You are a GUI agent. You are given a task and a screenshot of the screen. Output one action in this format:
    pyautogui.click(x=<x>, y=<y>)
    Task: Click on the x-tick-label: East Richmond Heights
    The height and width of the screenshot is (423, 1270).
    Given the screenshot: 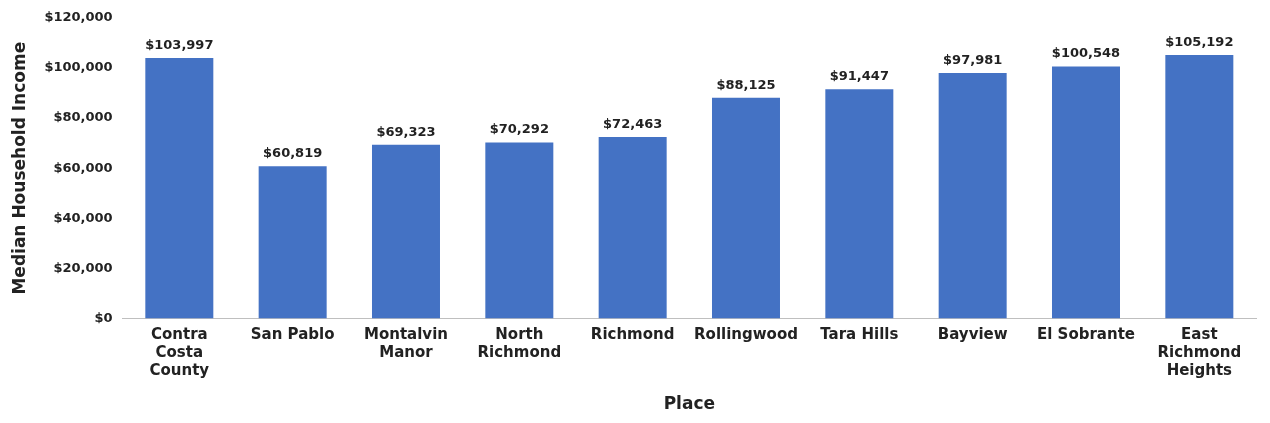 What is the action you would take?
    pyautogui.click(x=1199, y=352)
    